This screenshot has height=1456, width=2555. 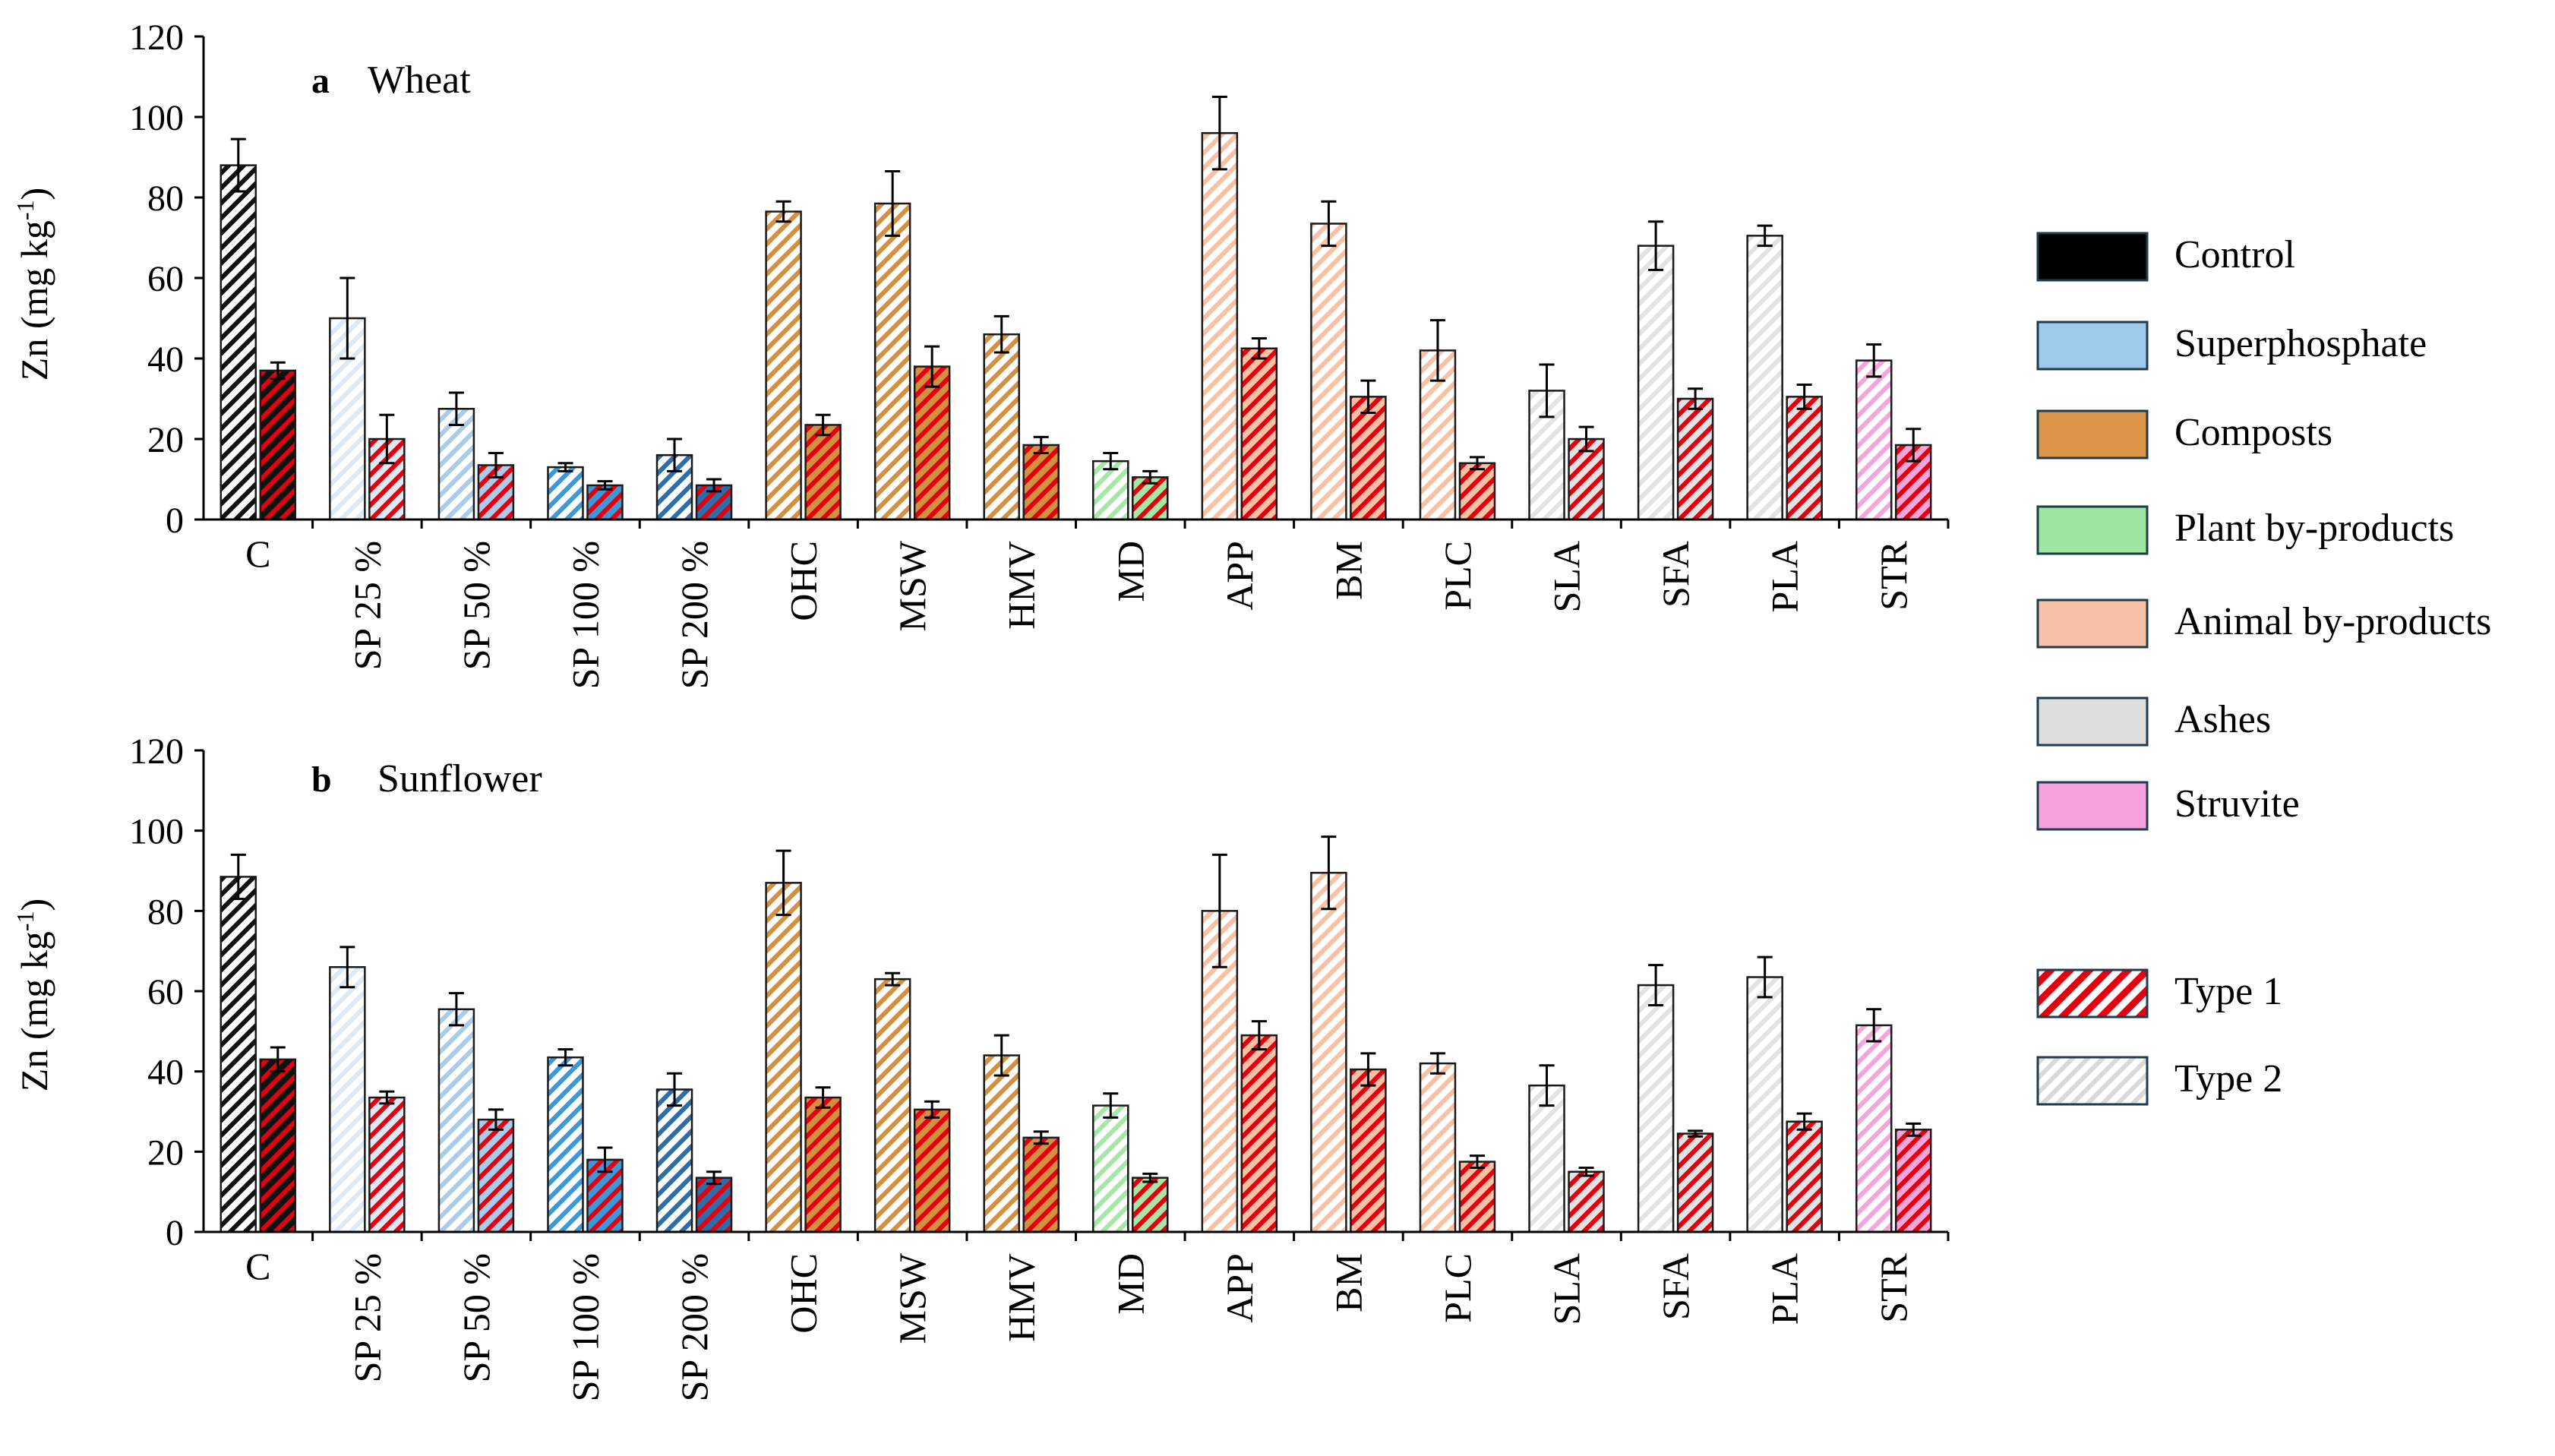 What do you see at coordinates (1894, 575) in the screenshot?
I see `x-tick-label: STR` at bounding box center [1894, 575].